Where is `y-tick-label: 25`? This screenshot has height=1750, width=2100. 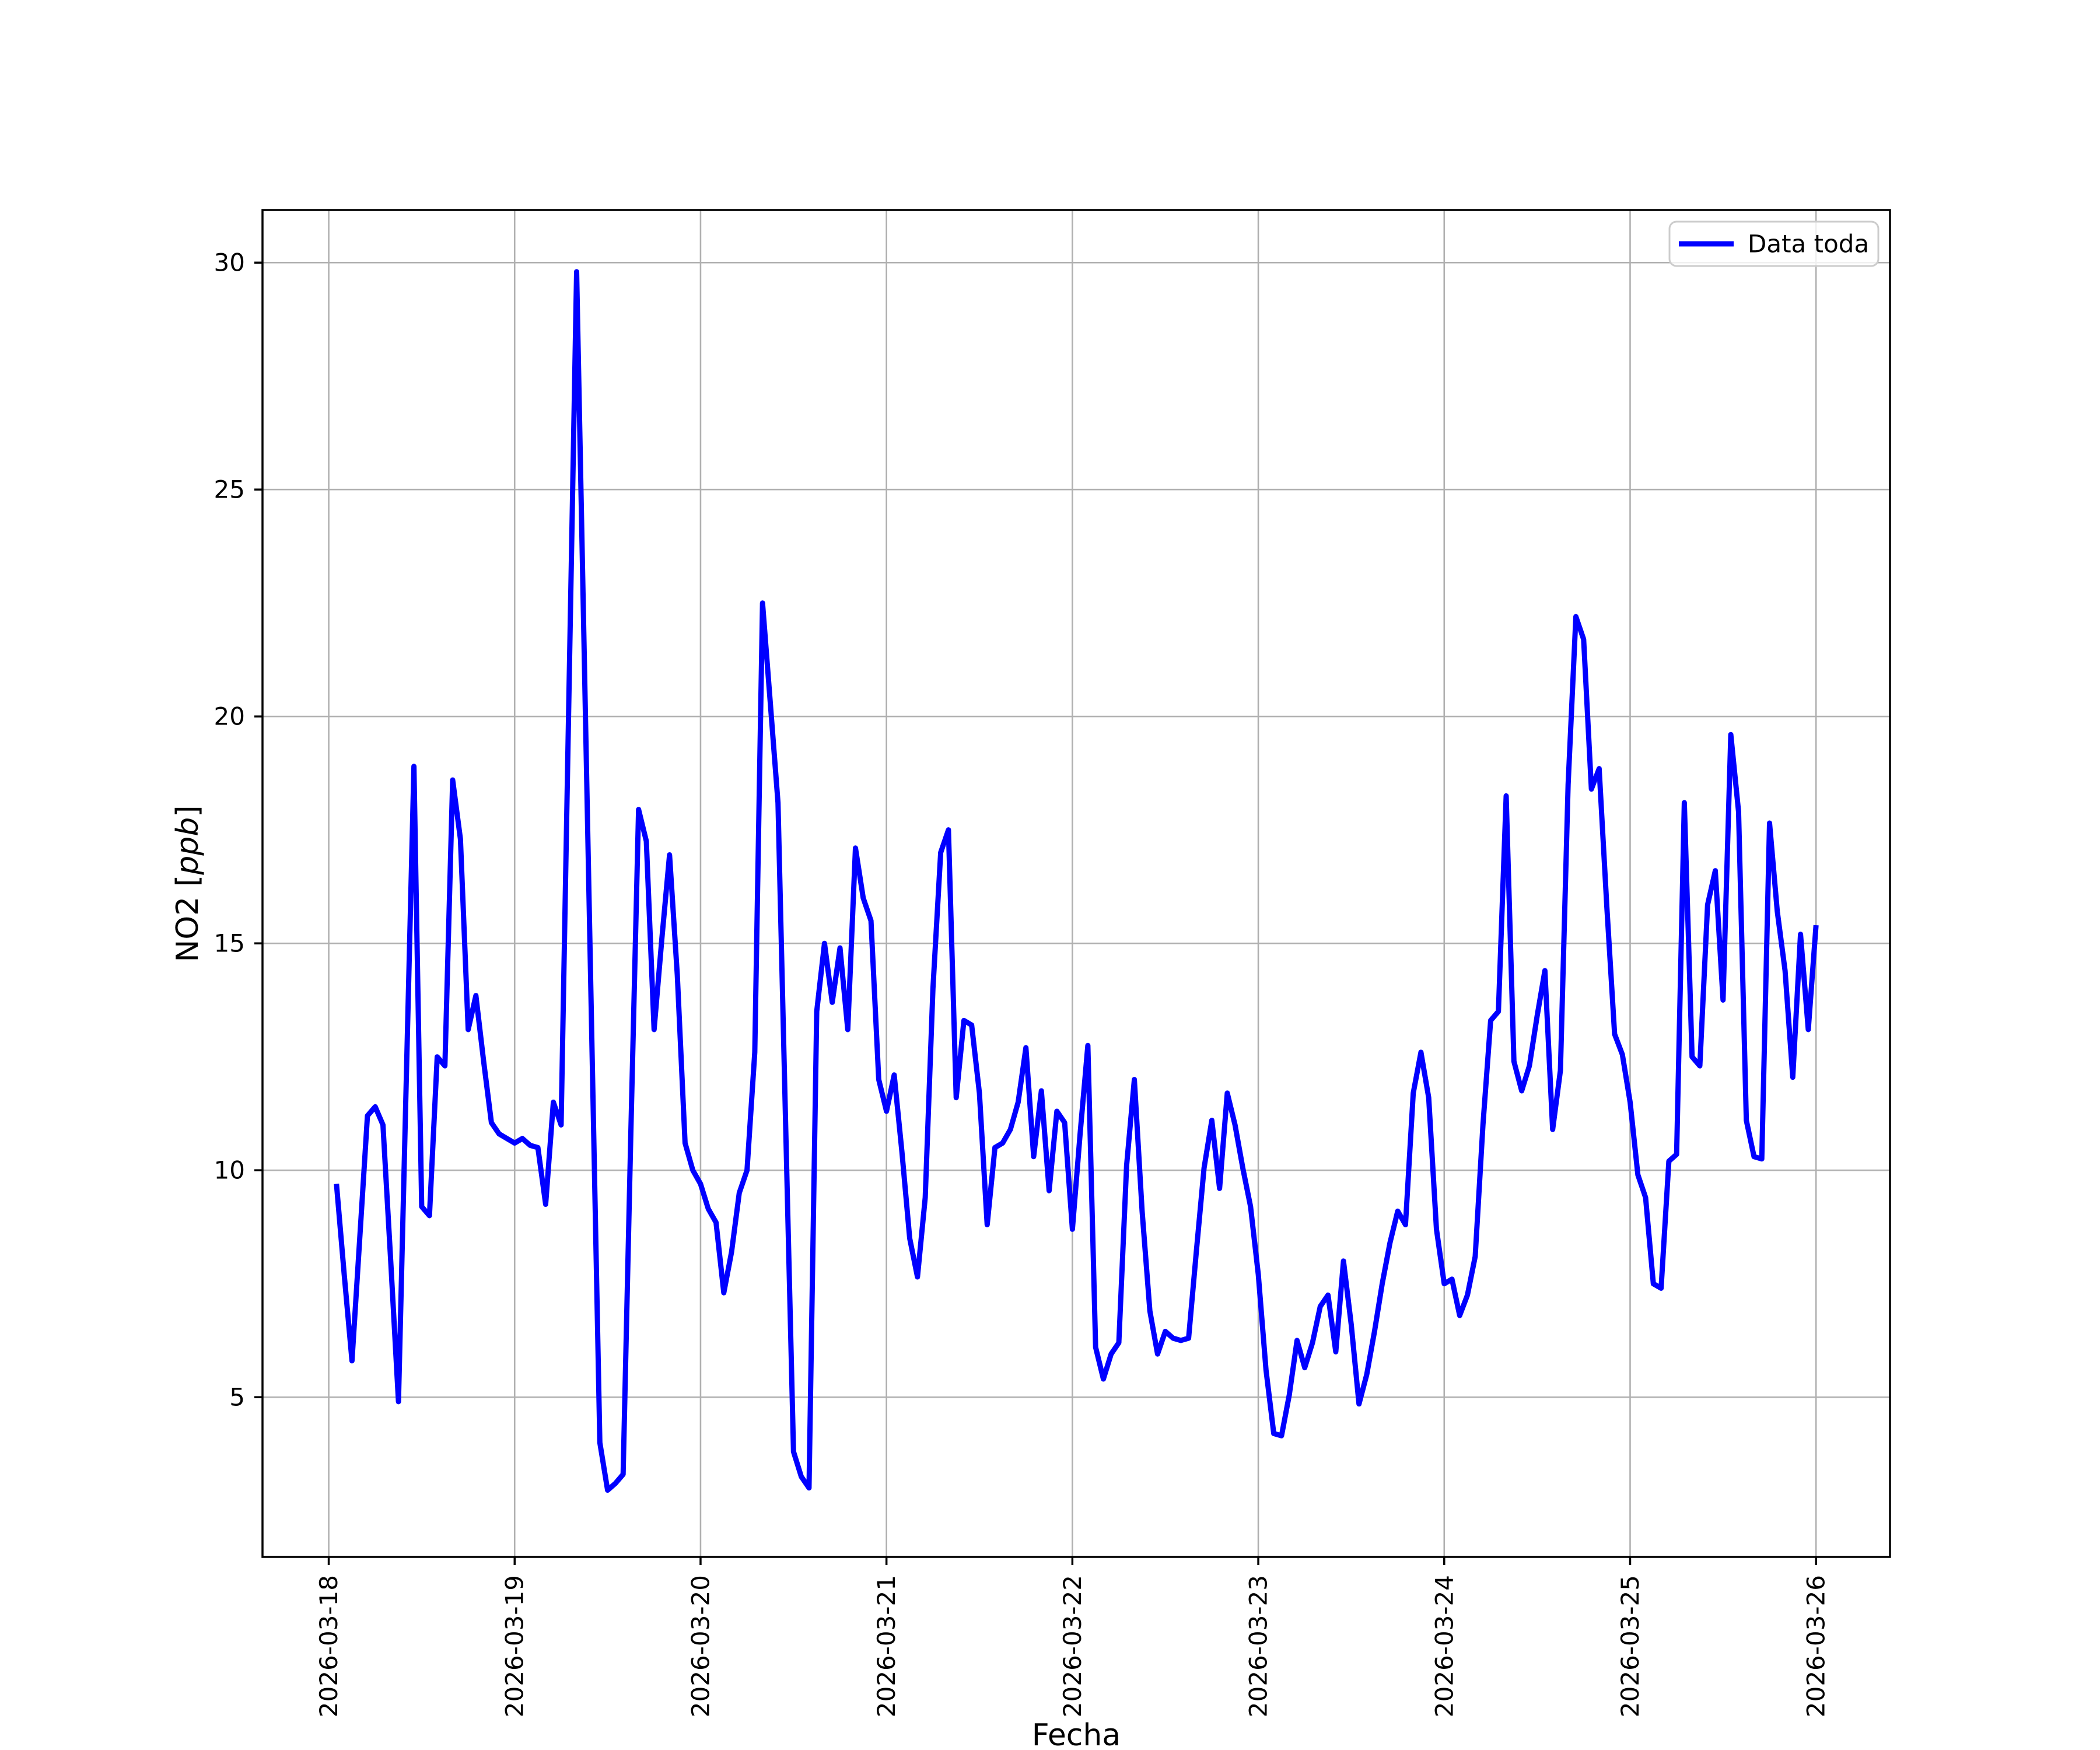 y-tick-label: 25 is located at coordinates (229, 489).